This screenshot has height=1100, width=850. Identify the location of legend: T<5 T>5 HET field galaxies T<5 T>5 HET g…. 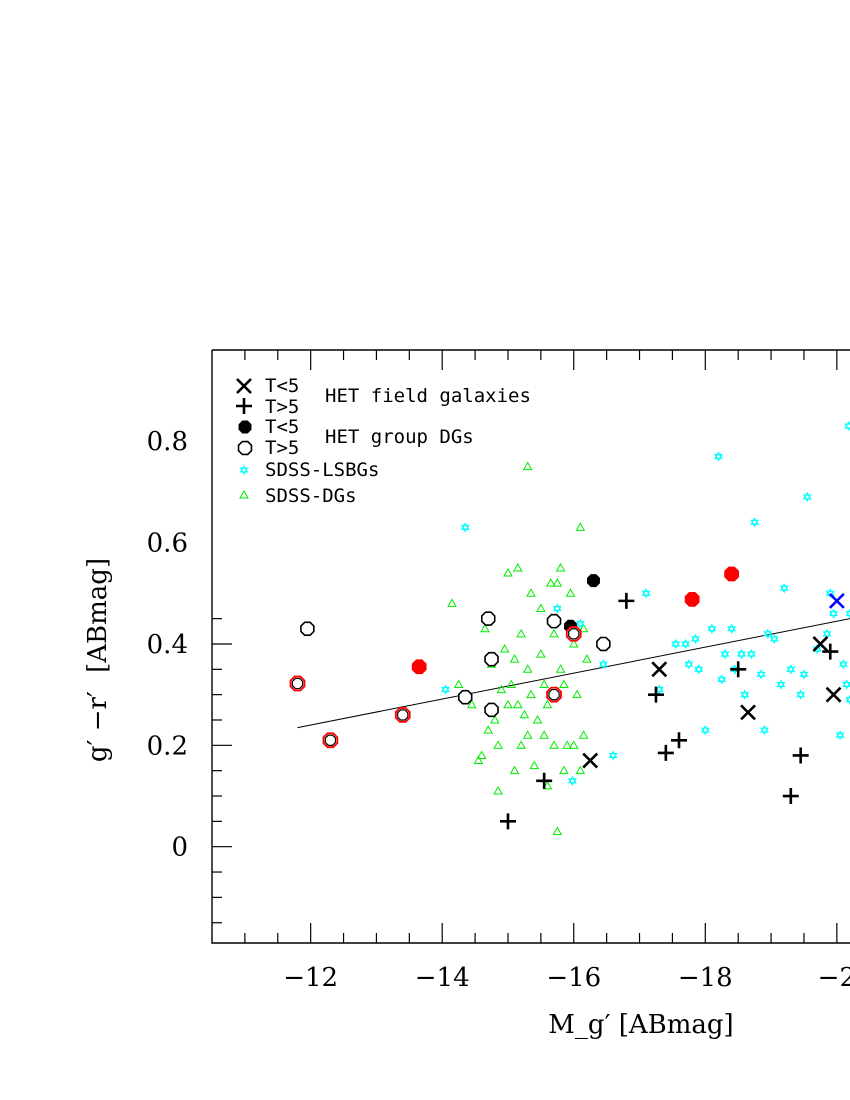
(383, 441).